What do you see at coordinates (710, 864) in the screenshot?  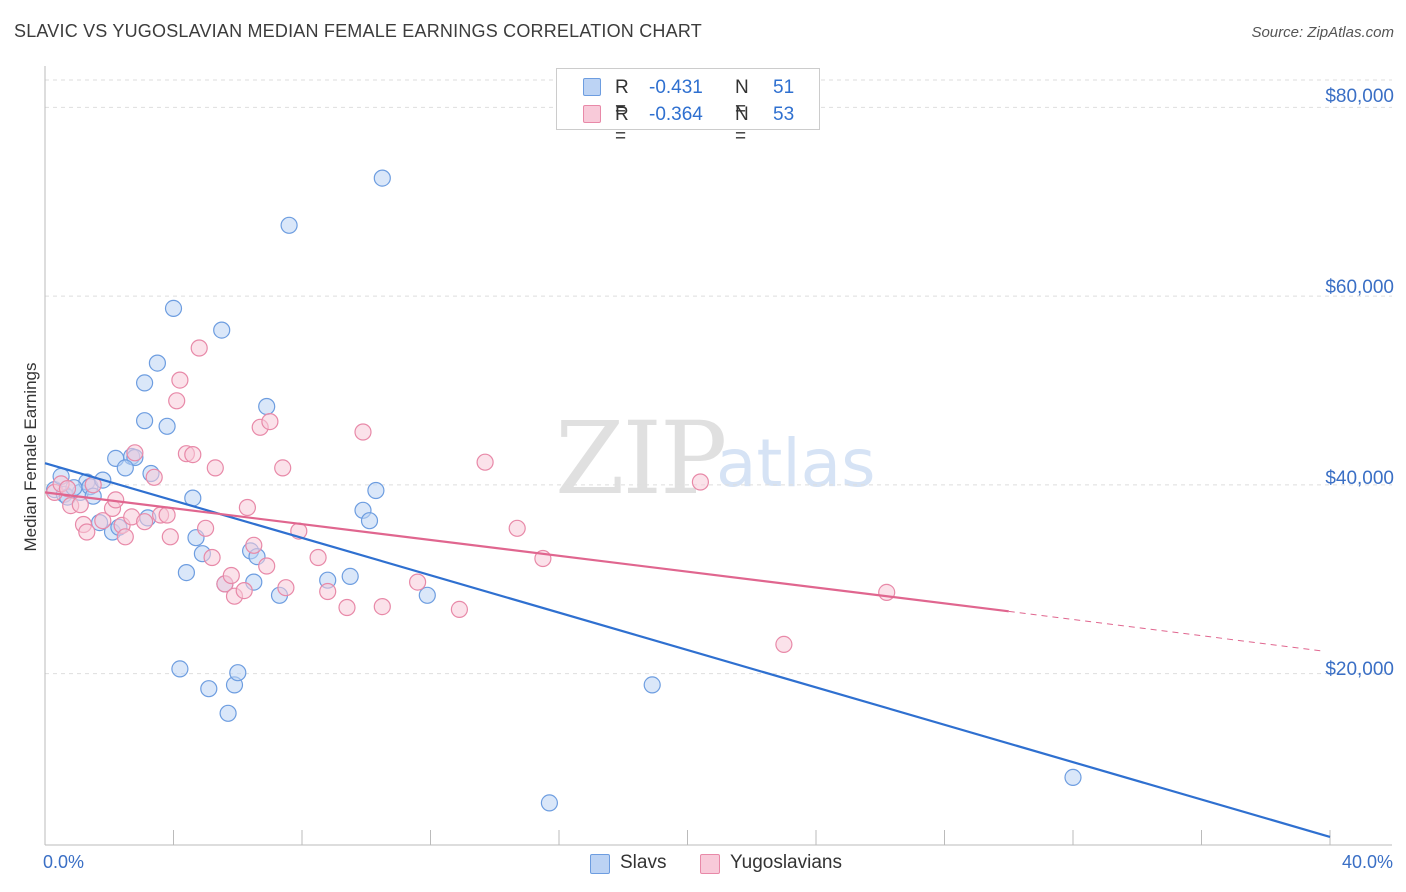 I see `yugoslavians-legend-swatch` at bounding box center [710, 864].